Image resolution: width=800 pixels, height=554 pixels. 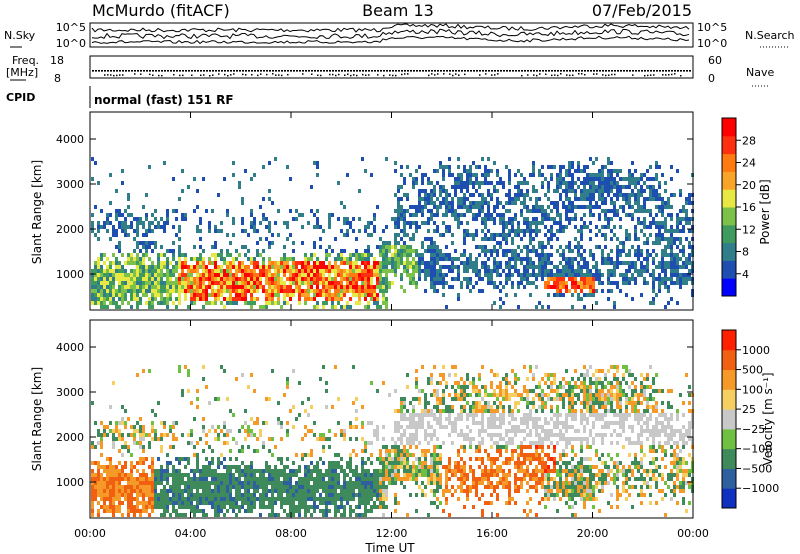 I want to click on nave-mark, so click(x=357, y=75).